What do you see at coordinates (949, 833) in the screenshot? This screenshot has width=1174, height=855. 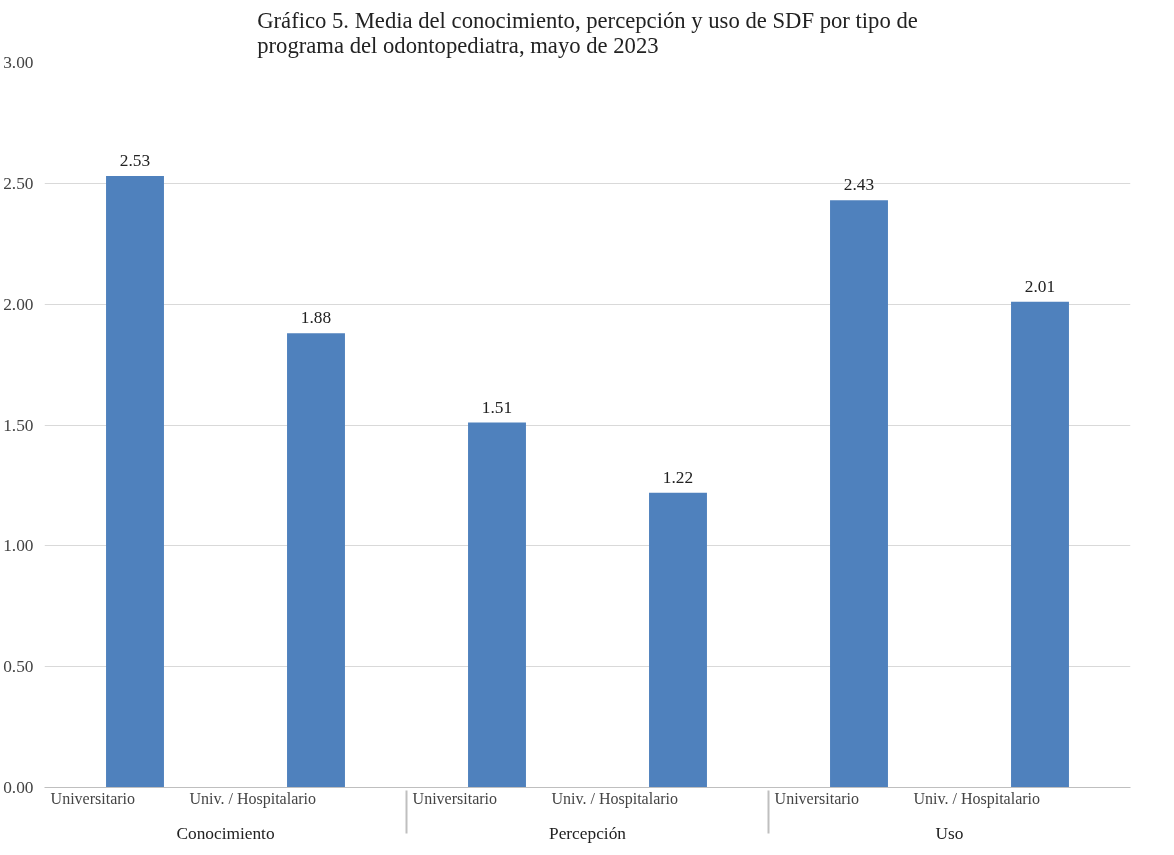 I see `category-label: Uso` at bounding box center [949, 833].